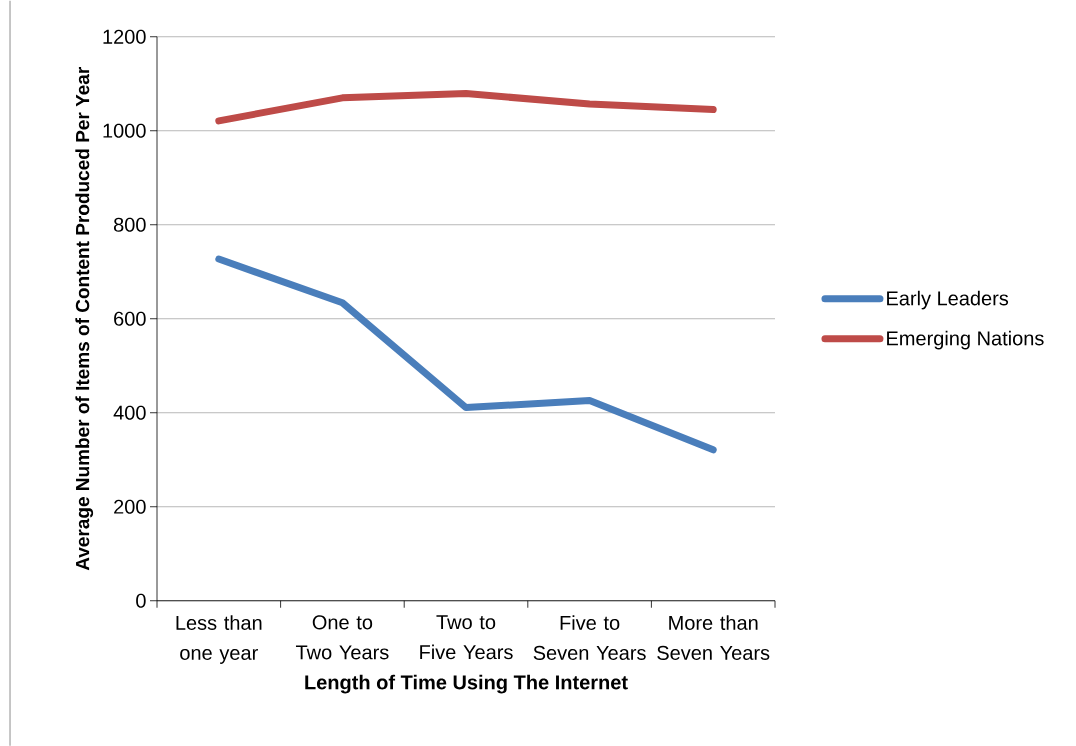  What do you see at coordinates (129, 412) in the screenshot?
I see `y-tick-label: 400` at bounding box center [129, 412].